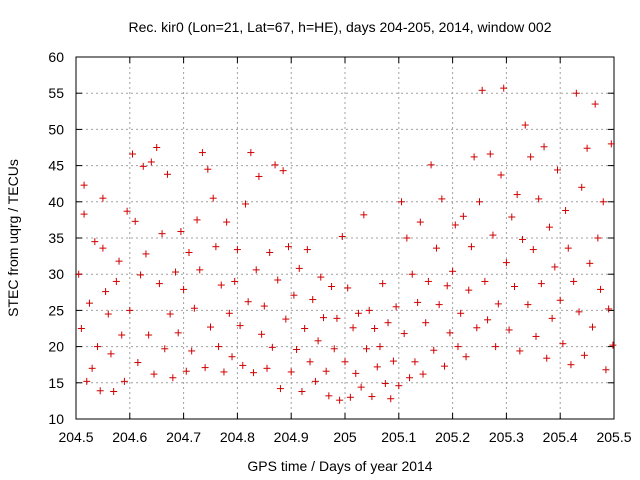 Image resolution: width=640 pixels, height=480 pixels. I want to click on y-tick-label: 35, so click(56, 238).